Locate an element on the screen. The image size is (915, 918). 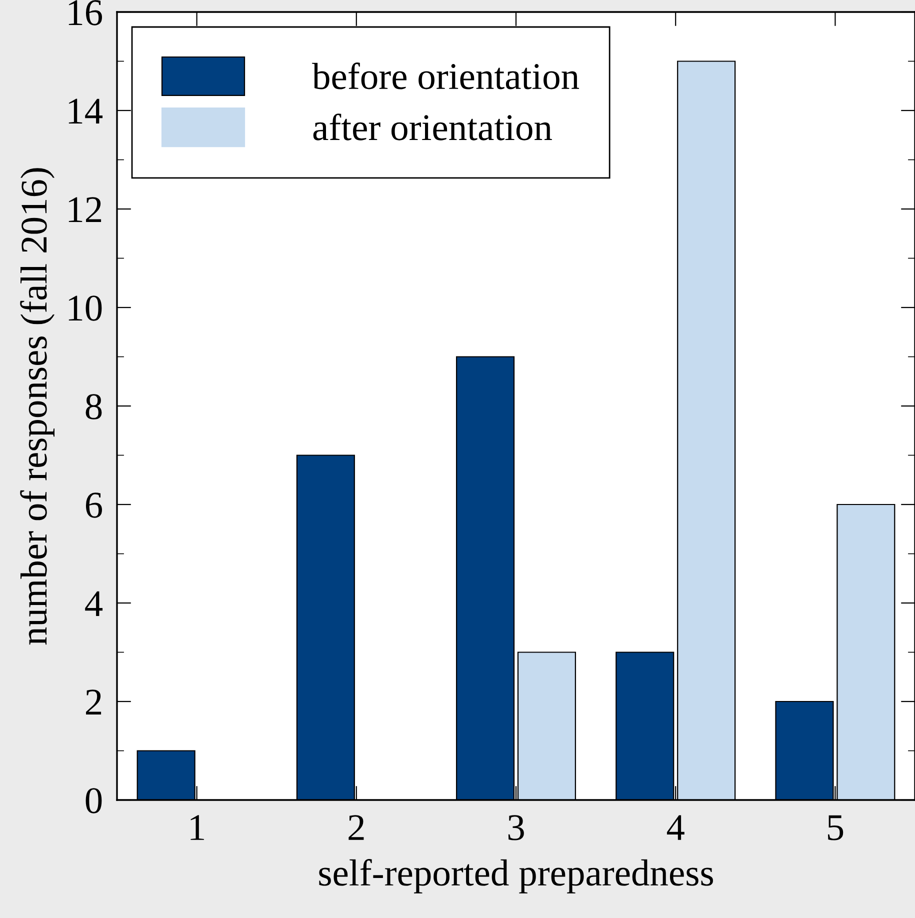
x-tick-label: 1 is located at coordinates (197, 827).